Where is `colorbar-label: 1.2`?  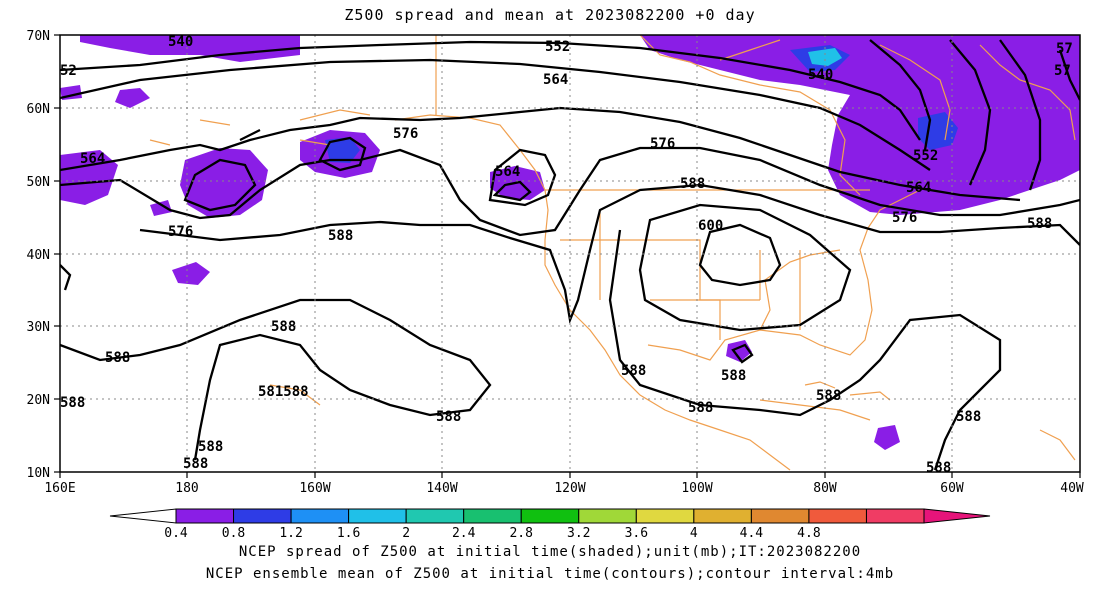
colorbar-label: 1.2 is located at coordinates (290, 533).